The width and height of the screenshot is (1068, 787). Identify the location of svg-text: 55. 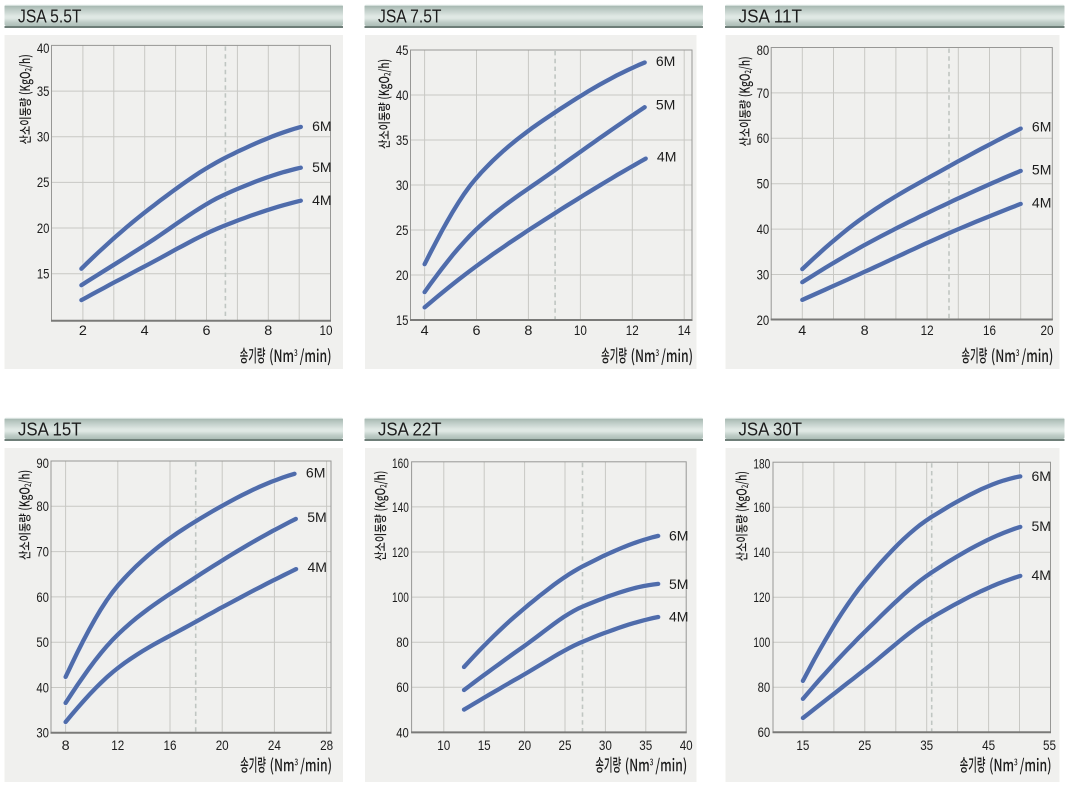
(1049, 745).